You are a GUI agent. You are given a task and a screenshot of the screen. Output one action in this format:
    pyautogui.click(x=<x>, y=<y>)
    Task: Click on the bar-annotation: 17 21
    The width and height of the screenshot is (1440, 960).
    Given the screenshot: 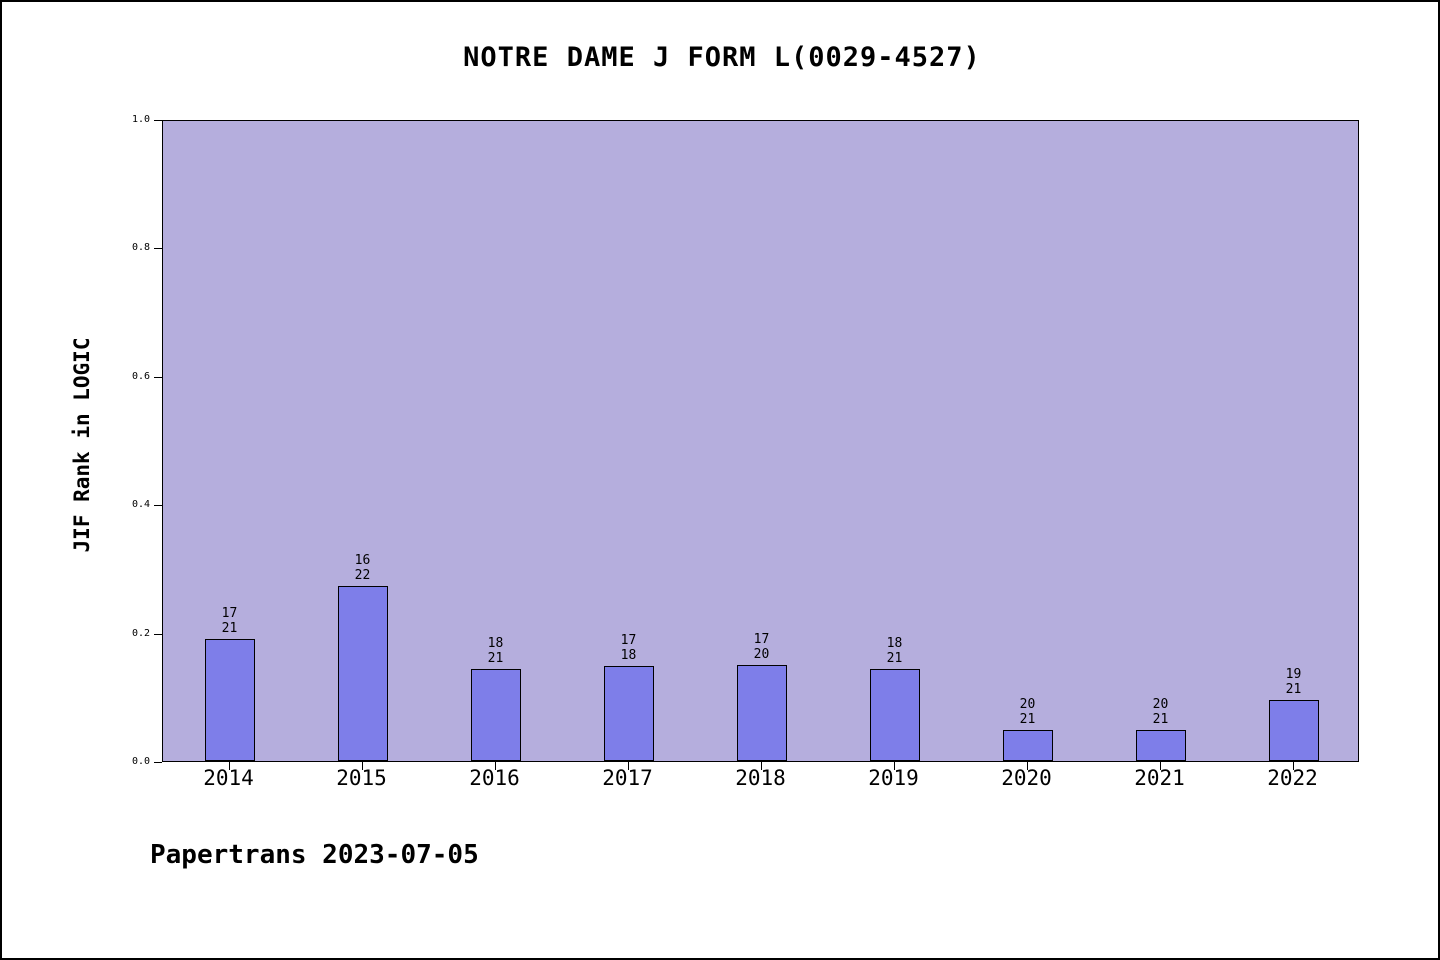 What is the action you would take?
    pyautogui.click(x=229, y=621)
    